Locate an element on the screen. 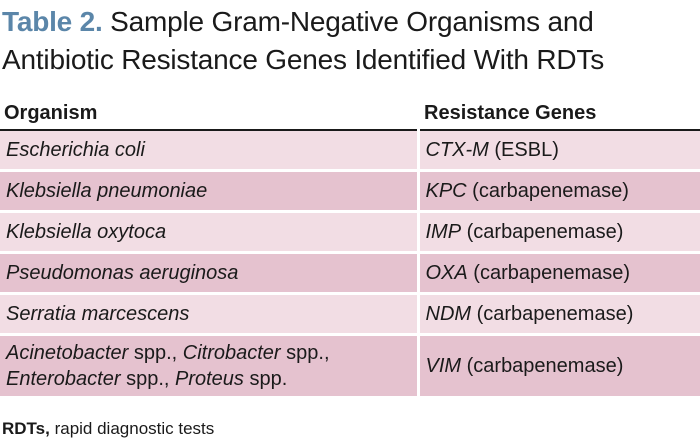 The height and width of the screenshot is (446, 700). column-header-resistance-genes: Resistance Genes is located at coordinates (559, 114).